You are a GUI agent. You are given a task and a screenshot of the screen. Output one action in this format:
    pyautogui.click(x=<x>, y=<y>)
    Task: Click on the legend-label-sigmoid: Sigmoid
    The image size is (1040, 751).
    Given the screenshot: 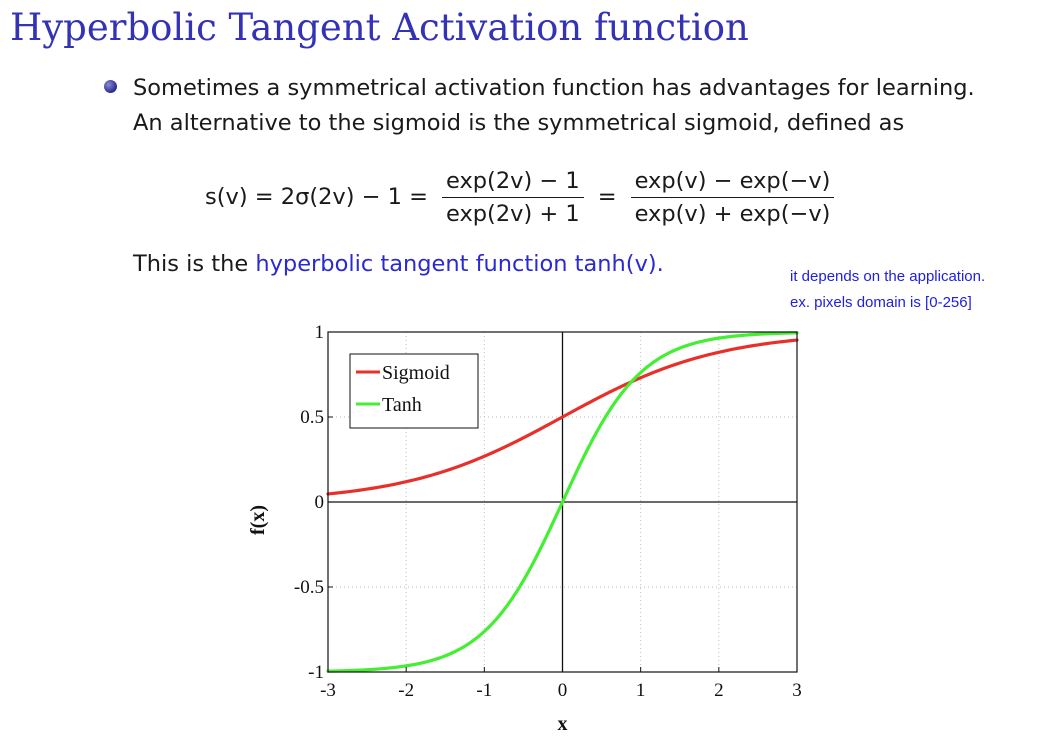 What is the action you would take?
    pyautogui.click(x=416, y=373)
    